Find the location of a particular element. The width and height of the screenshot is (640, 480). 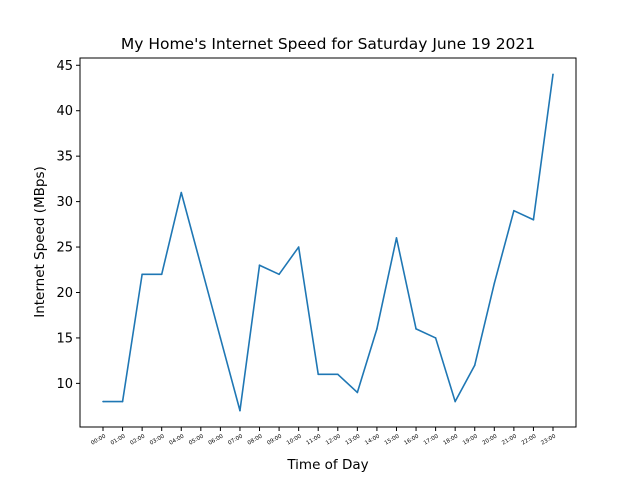

x-tick-label: 12:00 is located at coordinates (333, 439).